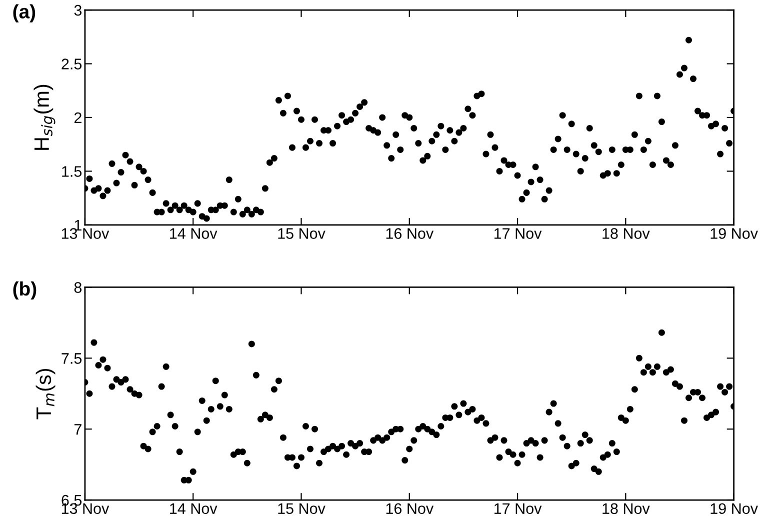  Describe the element at coordinates (72, 171) in the screenshot. I see `y-tick-label: 1.5` at that location.